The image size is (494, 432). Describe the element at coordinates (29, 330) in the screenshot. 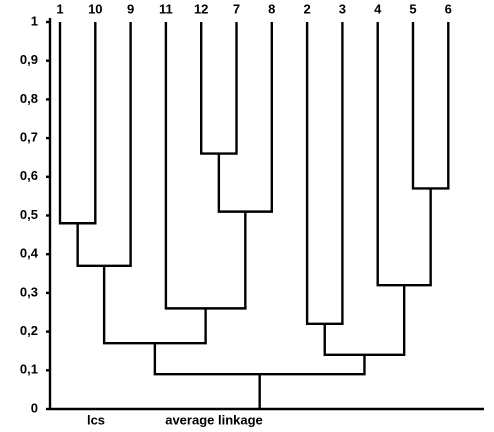

I see `y-tick-label: 0,2` at that location.